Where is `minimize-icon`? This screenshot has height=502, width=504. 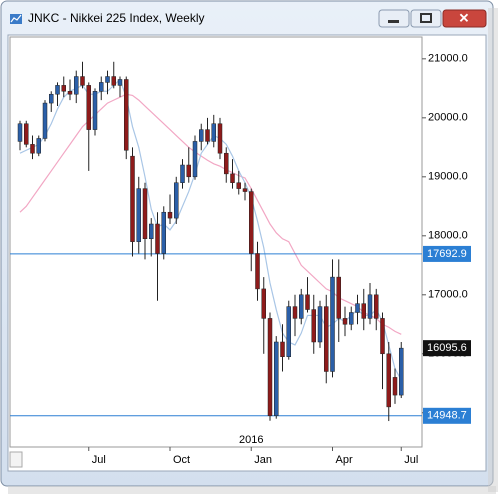 minimize-icon is located at coordinates (393, 21).